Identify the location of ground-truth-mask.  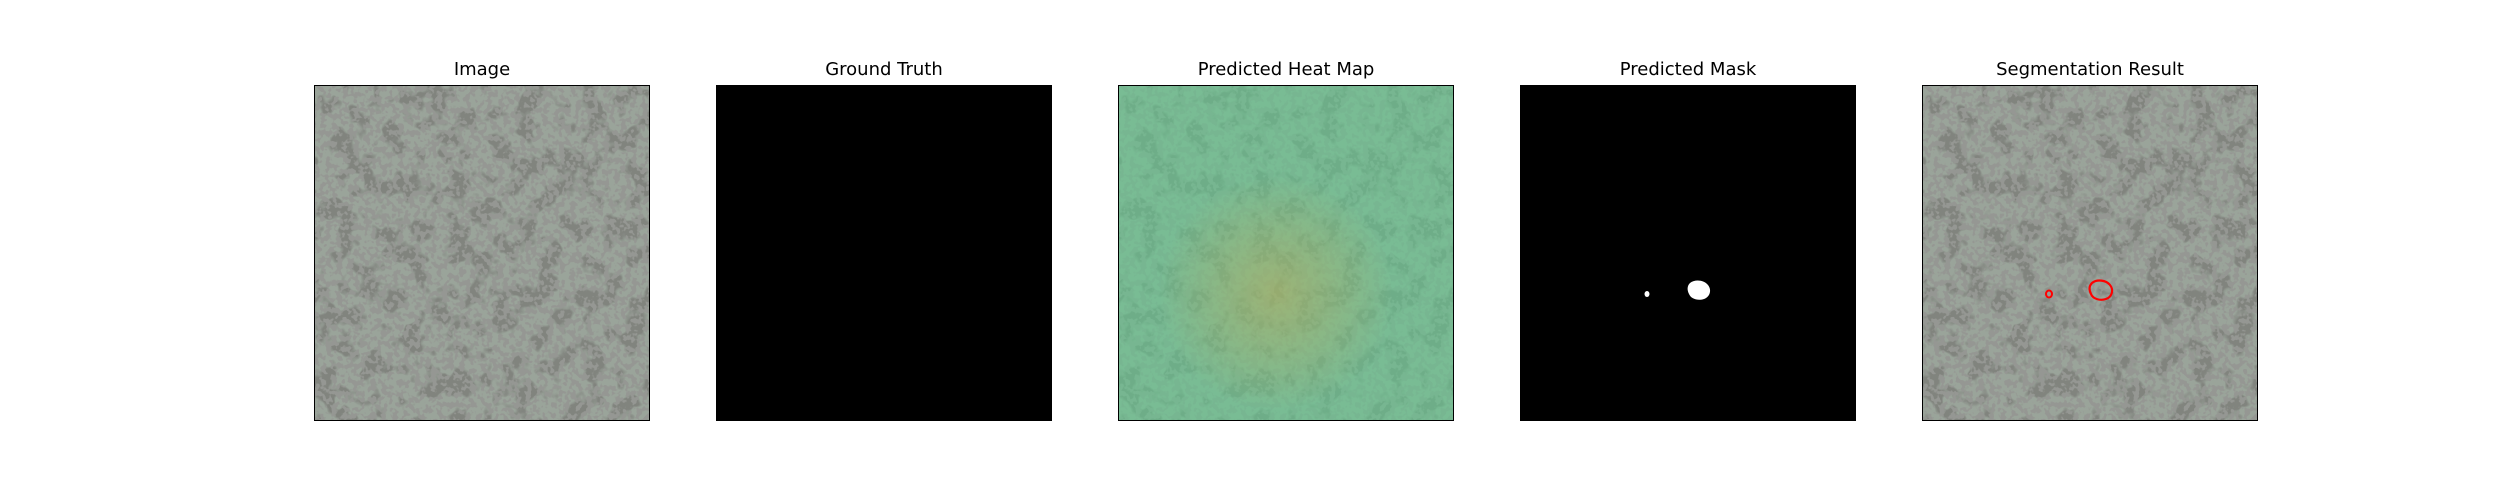
(884, 253).